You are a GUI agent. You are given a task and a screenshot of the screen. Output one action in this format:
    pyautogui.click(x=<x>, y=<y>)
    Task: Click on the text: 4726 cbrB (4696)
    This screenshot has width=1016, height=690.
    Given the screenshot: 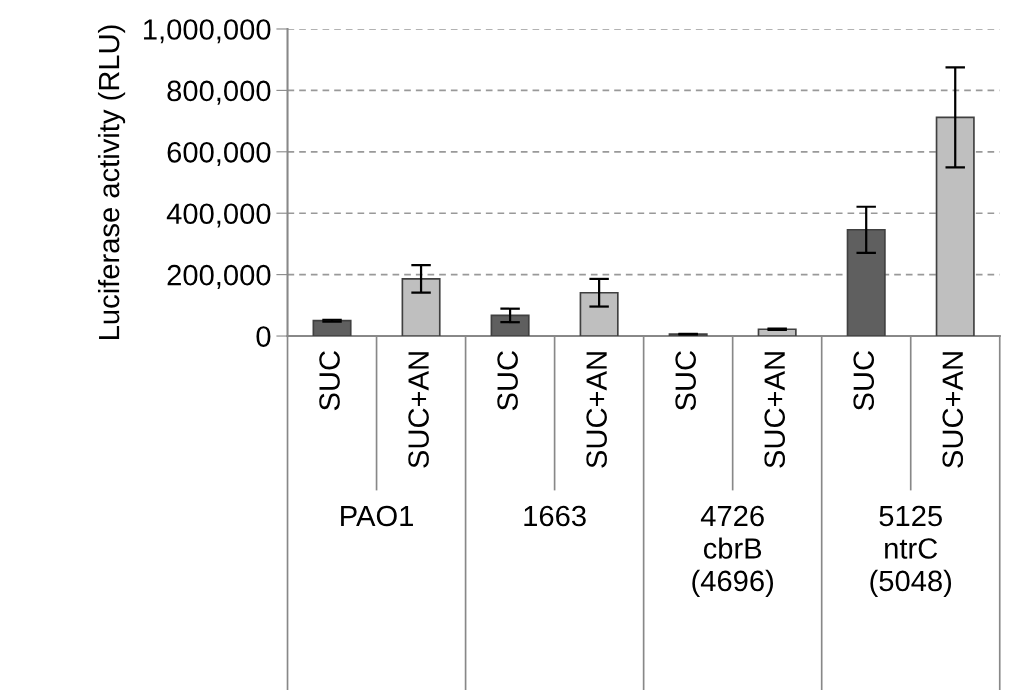 What is the action you would take?
    pyautogui.click(x=733, y=551)
    